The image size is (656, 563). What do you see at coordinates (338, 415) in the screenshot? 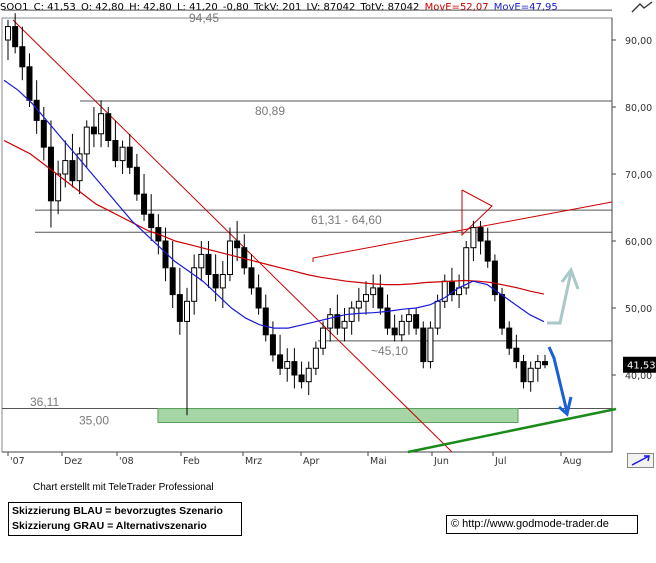
I see `support-zone` at bounding box center [338, 415].